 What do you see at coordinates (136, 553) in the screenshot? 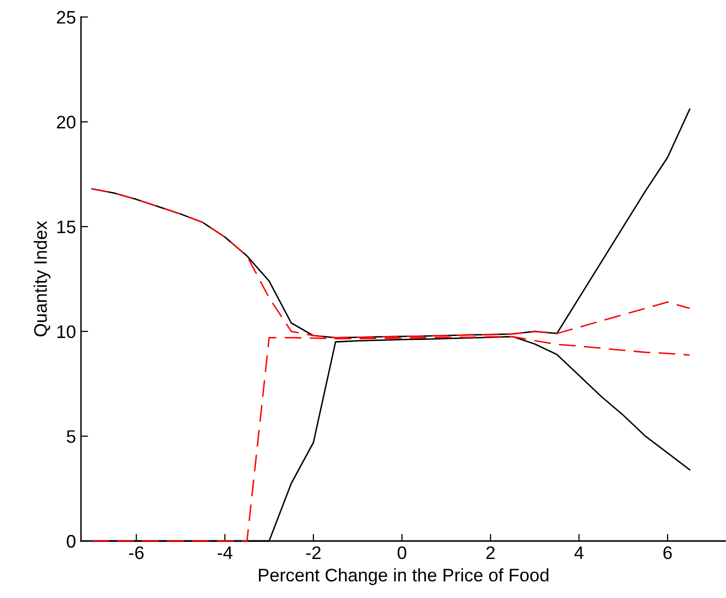
I see `x-tick-label: -6` at bounding box center [136, 553].